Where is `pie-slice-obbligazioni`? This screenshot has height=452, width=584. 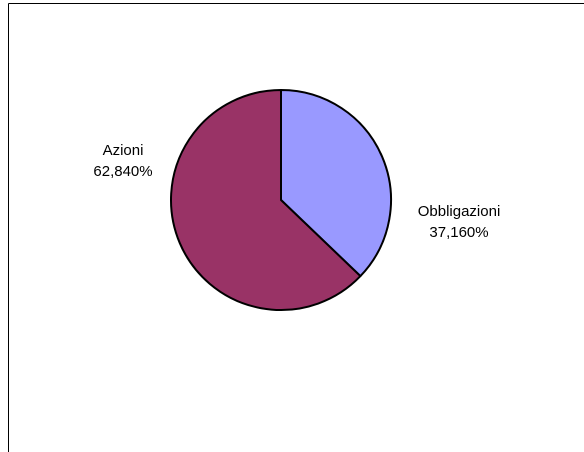 pie-slice-obbligazioni is located at coordinates (336, 183).